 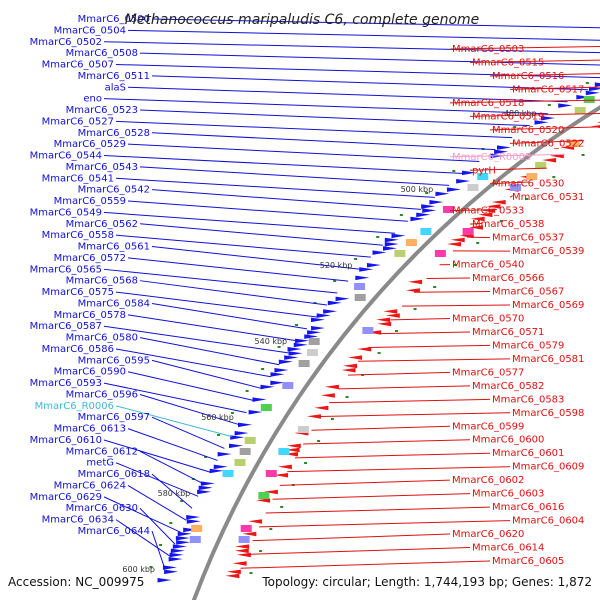 I want to click on gene-label: MmarC6_0634, so click(x=78, y=520).